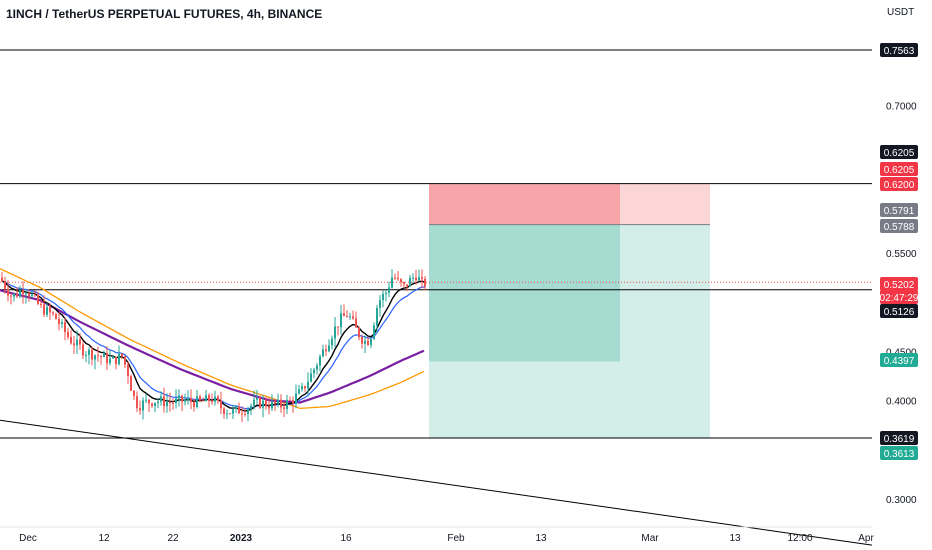 The width and height of the screenshot is (932, 550). Describe the element at coordinates (735, 538) in the screenshot. I see `time-tick-label: 13` at that location.